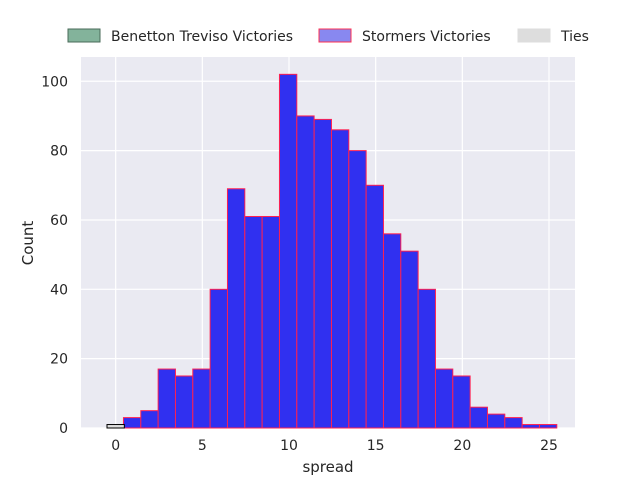 Image resolution: width=640 pixels, height=480 pixels. Describe the element at coordinates (553, 36) in the screenshot. I see `legend-item: Ties` at that location.